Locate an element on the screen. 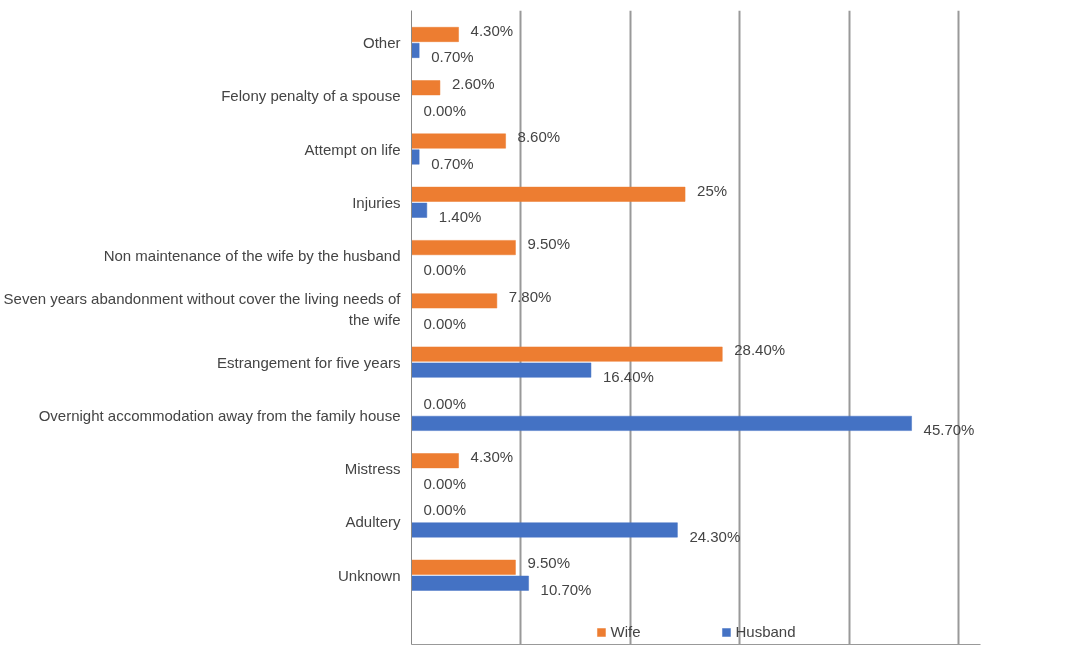 This screenshot has height=667, width=1069. y-tick-label: Mistress is located at coordinates (372, 469).